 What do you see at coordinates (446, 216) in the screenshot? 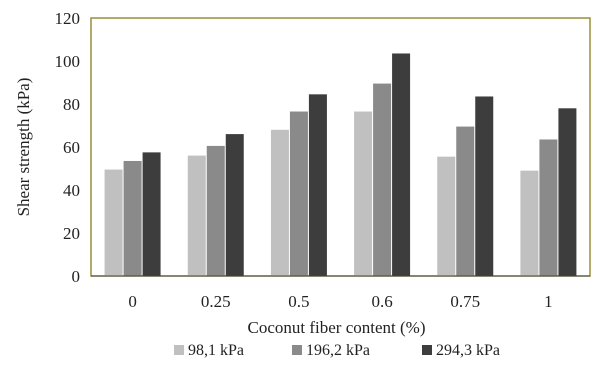
I see `bar-0.75-series-1` at bounding box center [446, 216].